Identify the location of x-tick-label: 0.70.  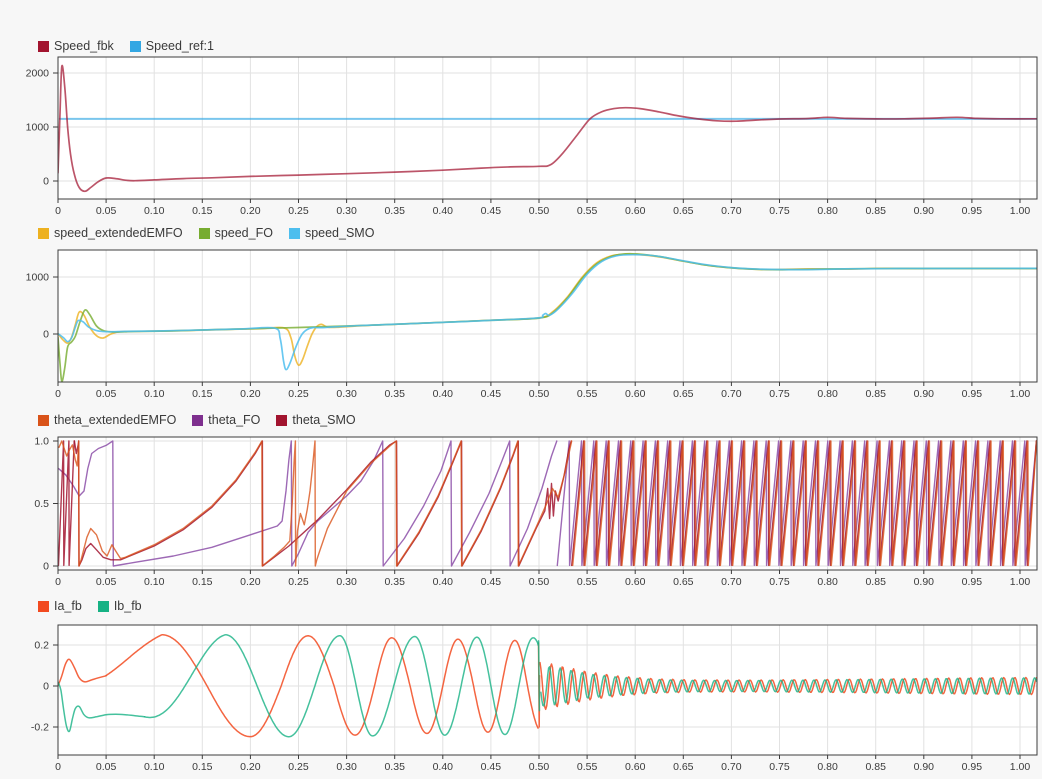
(731, 767).